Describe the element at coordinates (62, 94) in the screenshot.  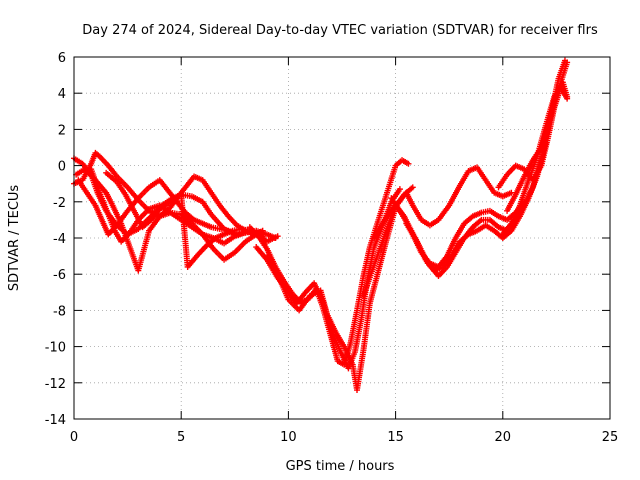
I see `y-tick-label: 4` at that location.